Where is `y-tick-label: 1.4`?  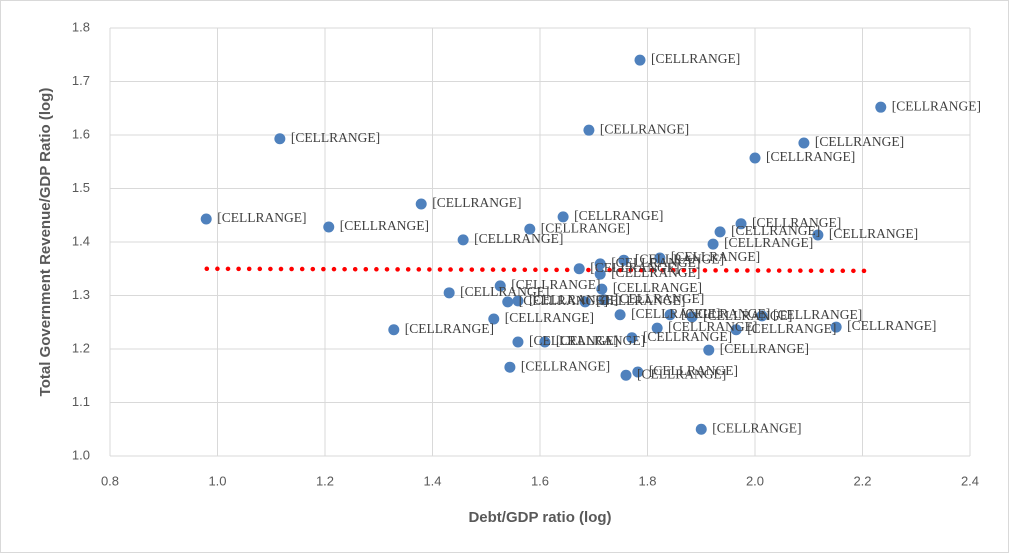
y-tick-label: 1.4 is located at coordinates (81, 240).